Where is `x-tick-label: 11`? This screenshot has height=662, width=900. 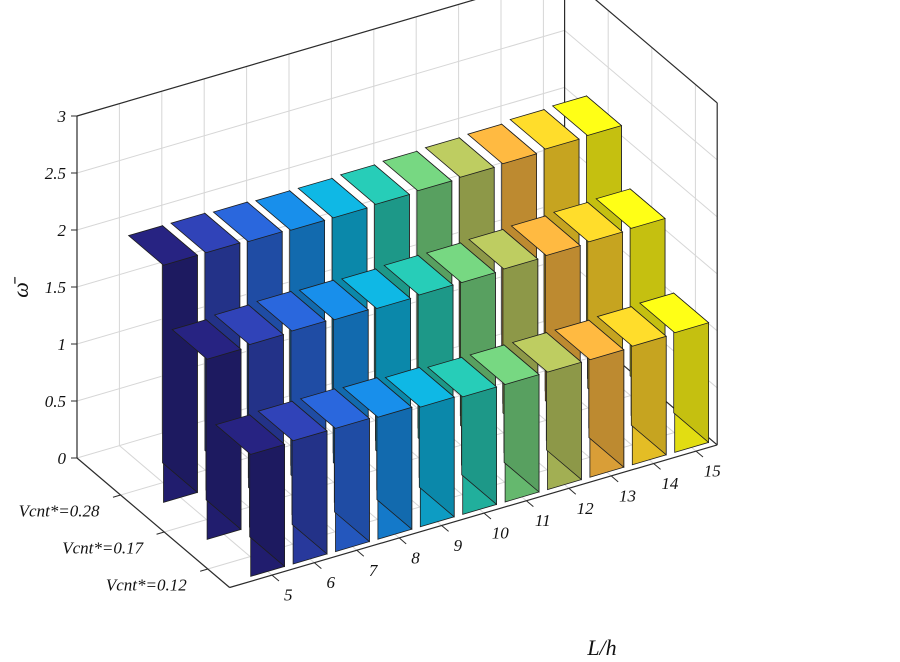 x-tick-label: 11 is located at coordinates (543, 520).